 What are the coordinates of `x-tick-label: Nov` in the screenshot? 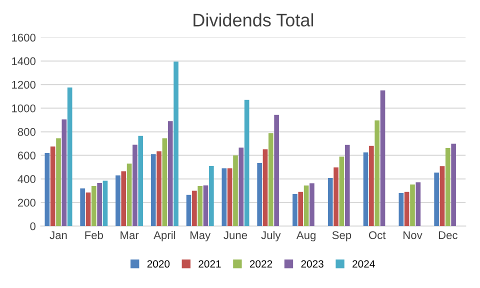 It's located at (413, 235).